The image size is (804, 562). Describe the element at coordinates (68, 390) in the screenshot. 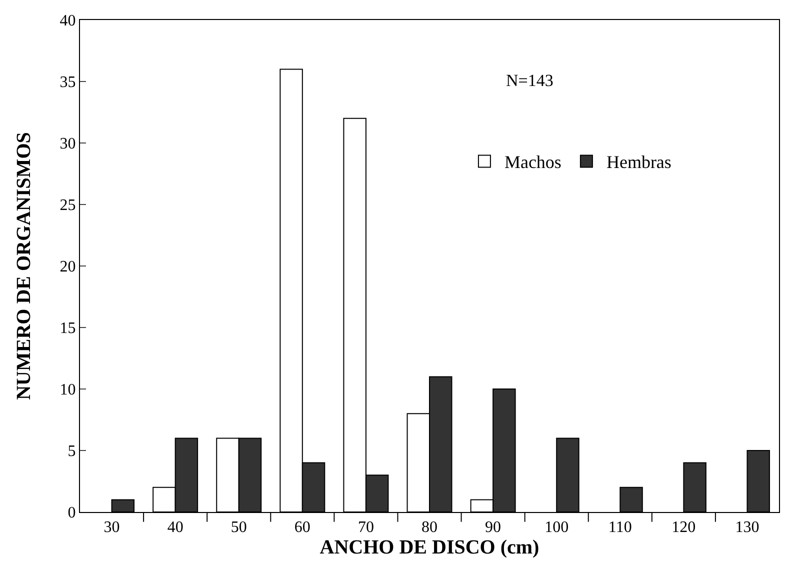

I see `y-tick-label: 10` at that location.